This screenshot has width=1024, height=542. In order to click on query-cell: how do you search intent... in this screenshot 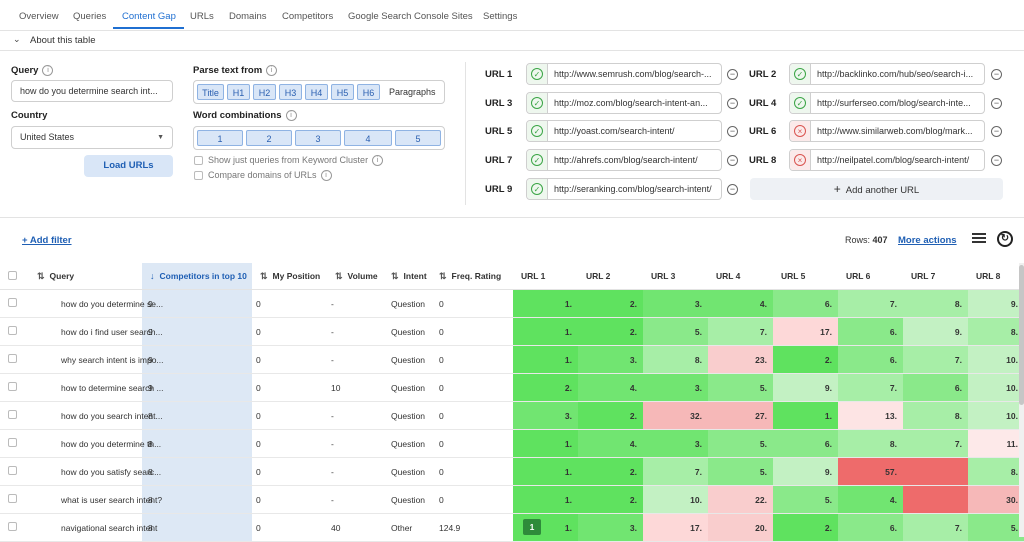, I will do `click(95, 415)`.